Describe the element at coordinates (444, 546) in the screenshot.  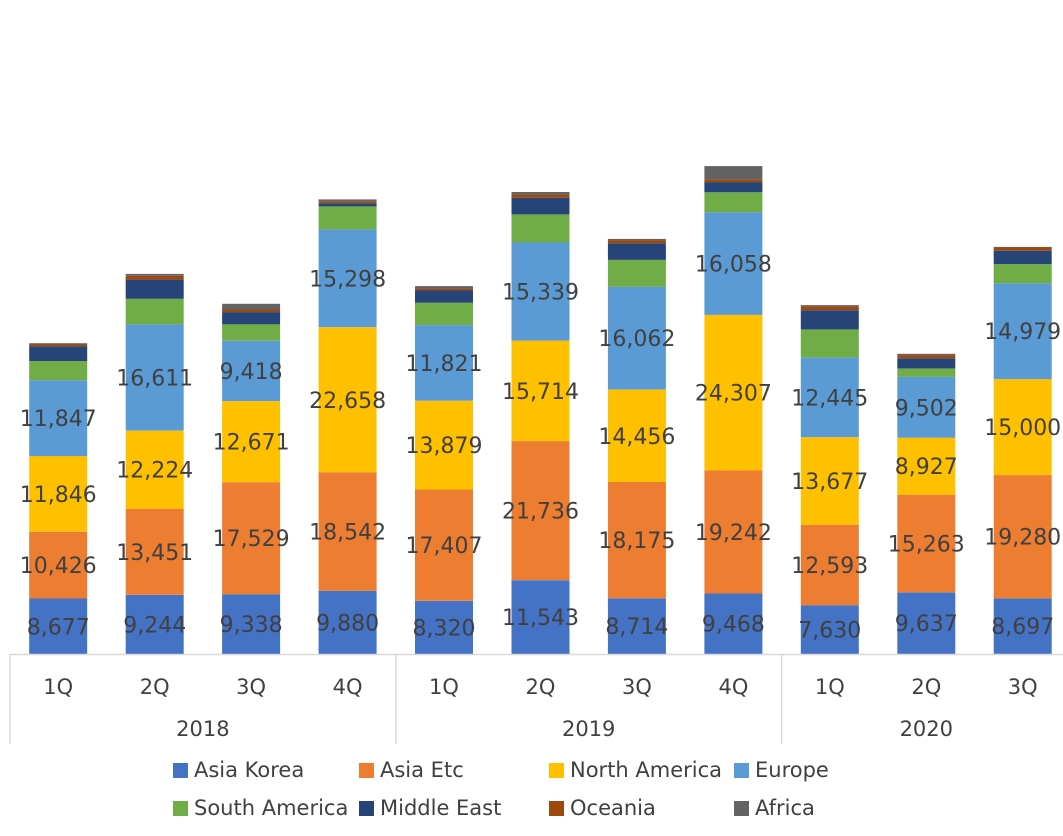
I see `data-label: 17,407` at that location.